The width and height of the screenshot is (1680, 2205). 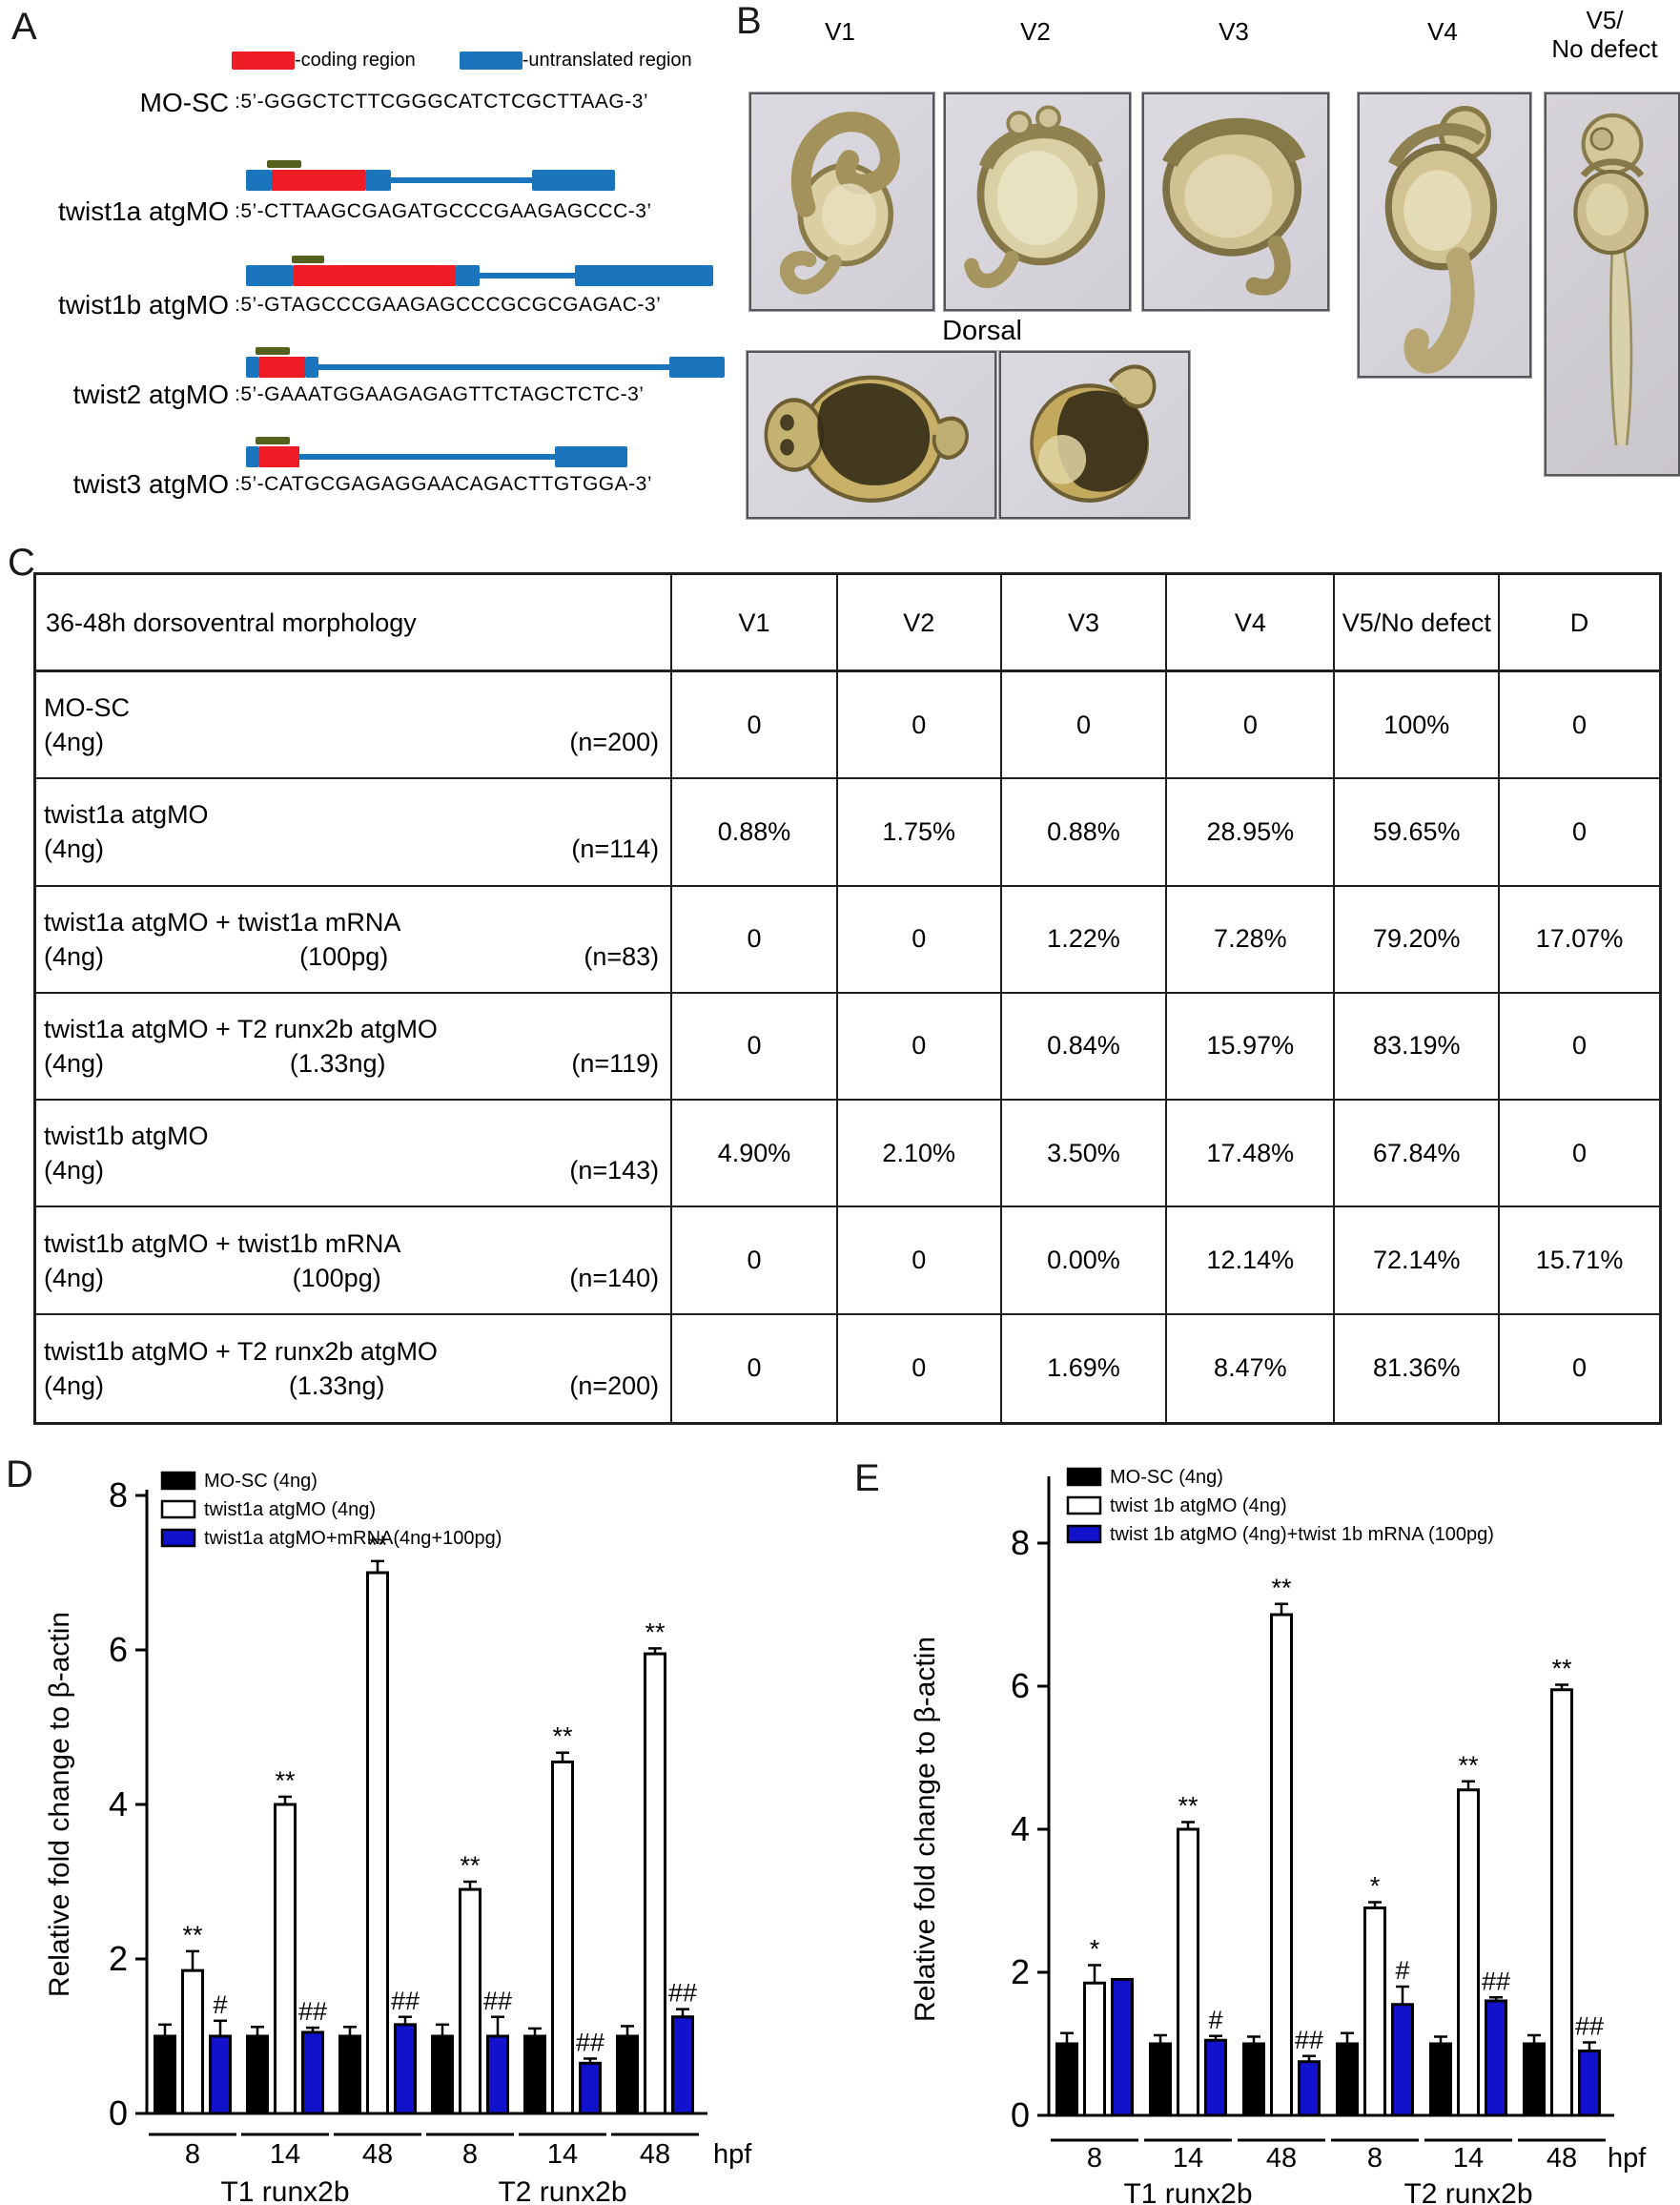 I want to click on group-tick-label: 48, so click(x=1562, y=2158).